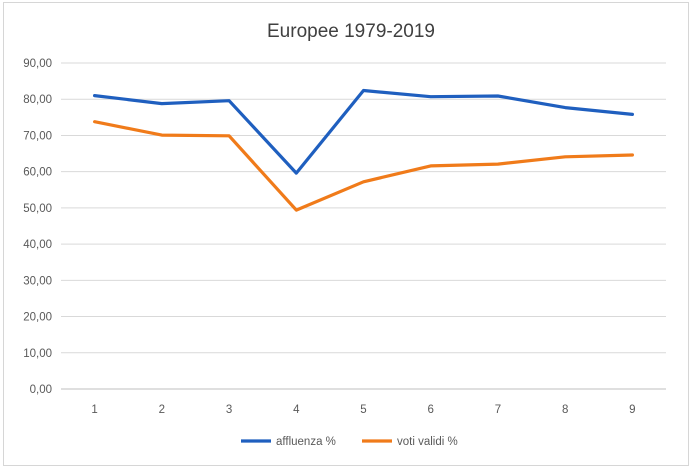 This screenshot has height=471, width=694. I want to click on x-tick-label: 2, so click(162, 410).